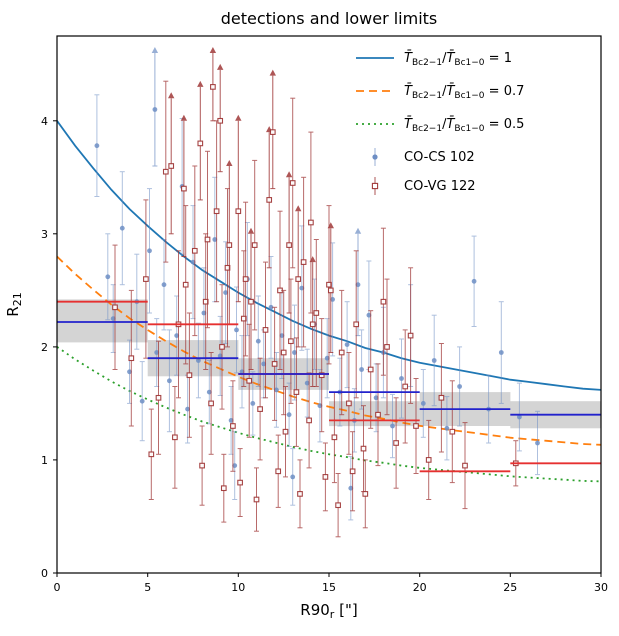  Describe the element at coordinates (439, 157) in the screenshot. I see `svg-text: CO-CS 102` at that location.